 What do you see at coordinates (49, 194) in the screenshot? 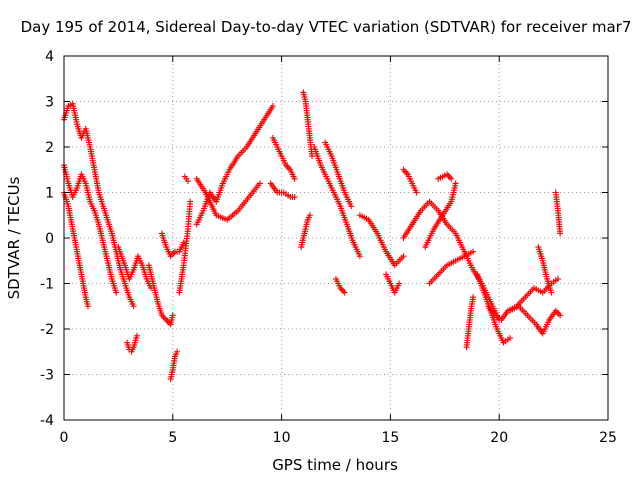
I see `y-tick-label: 1` at bounding box center [49, 194].